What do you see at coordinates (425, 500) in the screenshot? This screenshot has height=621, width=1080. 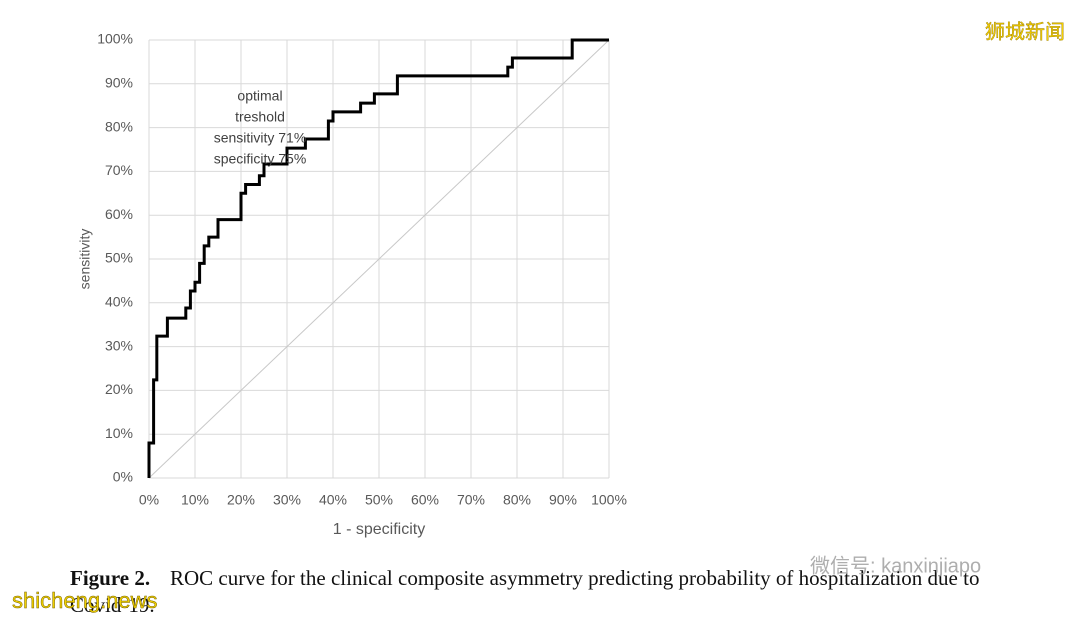 I see `x-tick-label: 60%` at bounding box center [425, 500].